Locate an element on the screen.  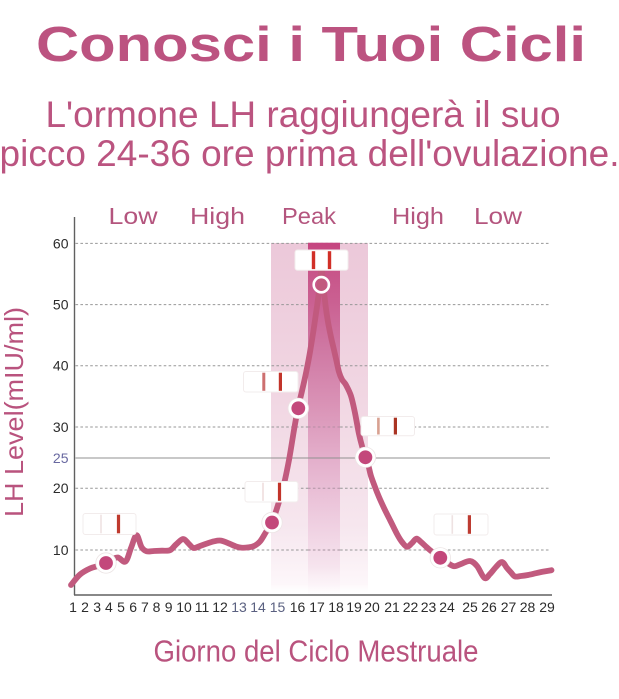
svg-text: 15 is located at coordinates (278, 607).